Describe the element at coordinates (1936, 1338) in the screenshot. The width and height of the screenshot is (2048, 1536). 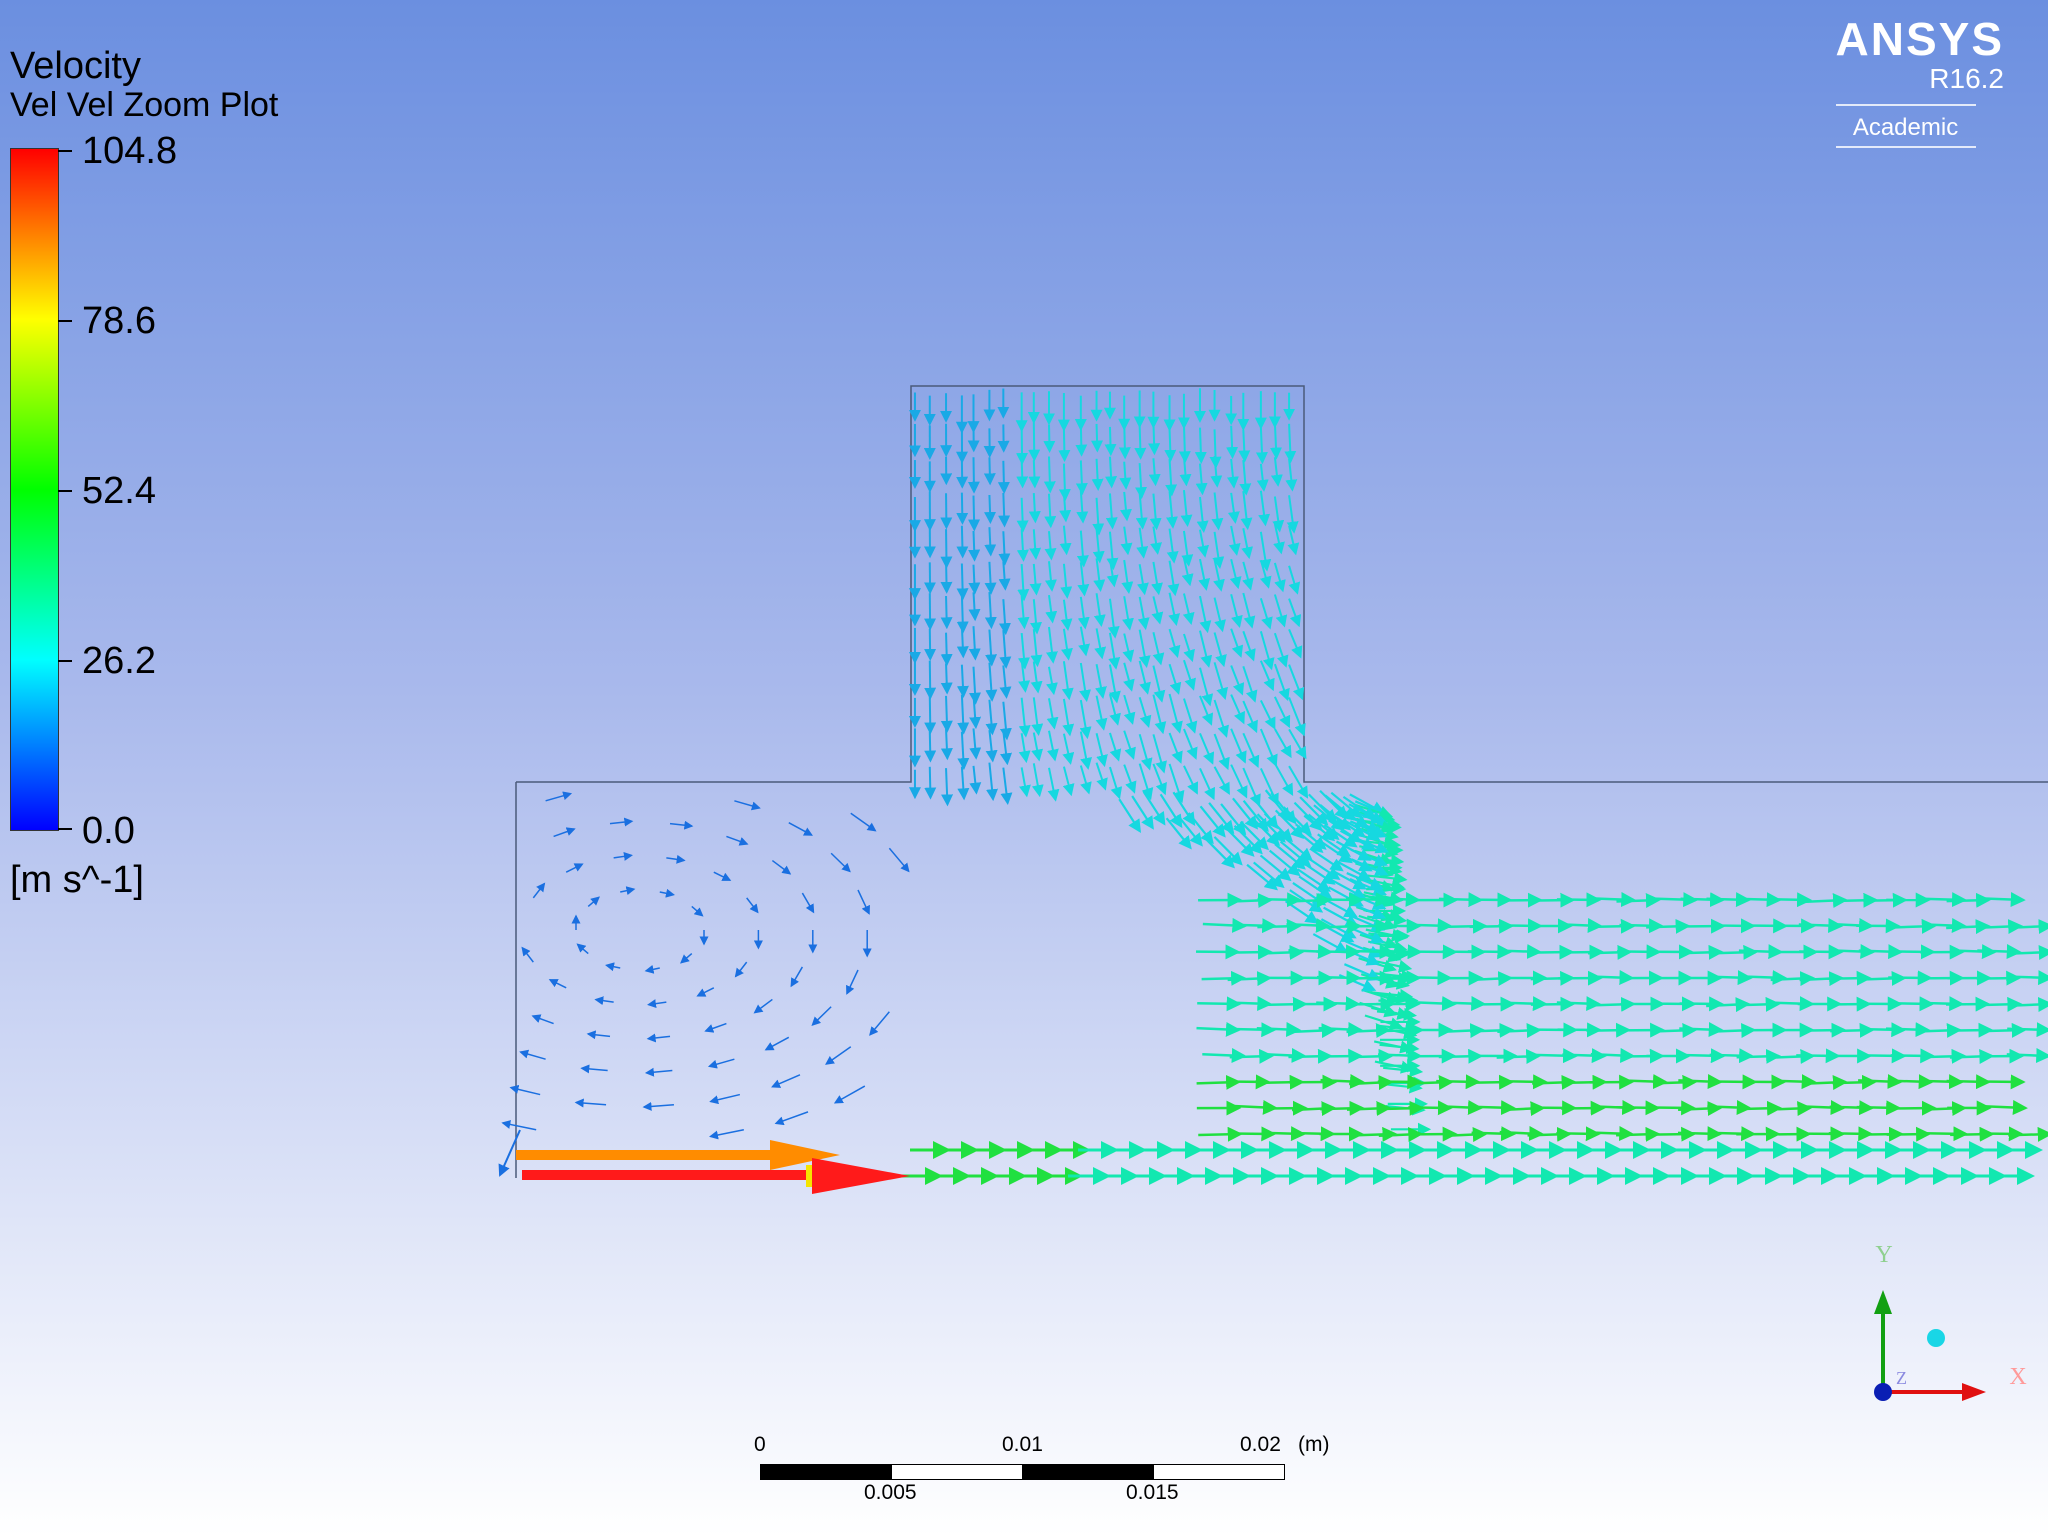
I see `view-sphere` at that location.